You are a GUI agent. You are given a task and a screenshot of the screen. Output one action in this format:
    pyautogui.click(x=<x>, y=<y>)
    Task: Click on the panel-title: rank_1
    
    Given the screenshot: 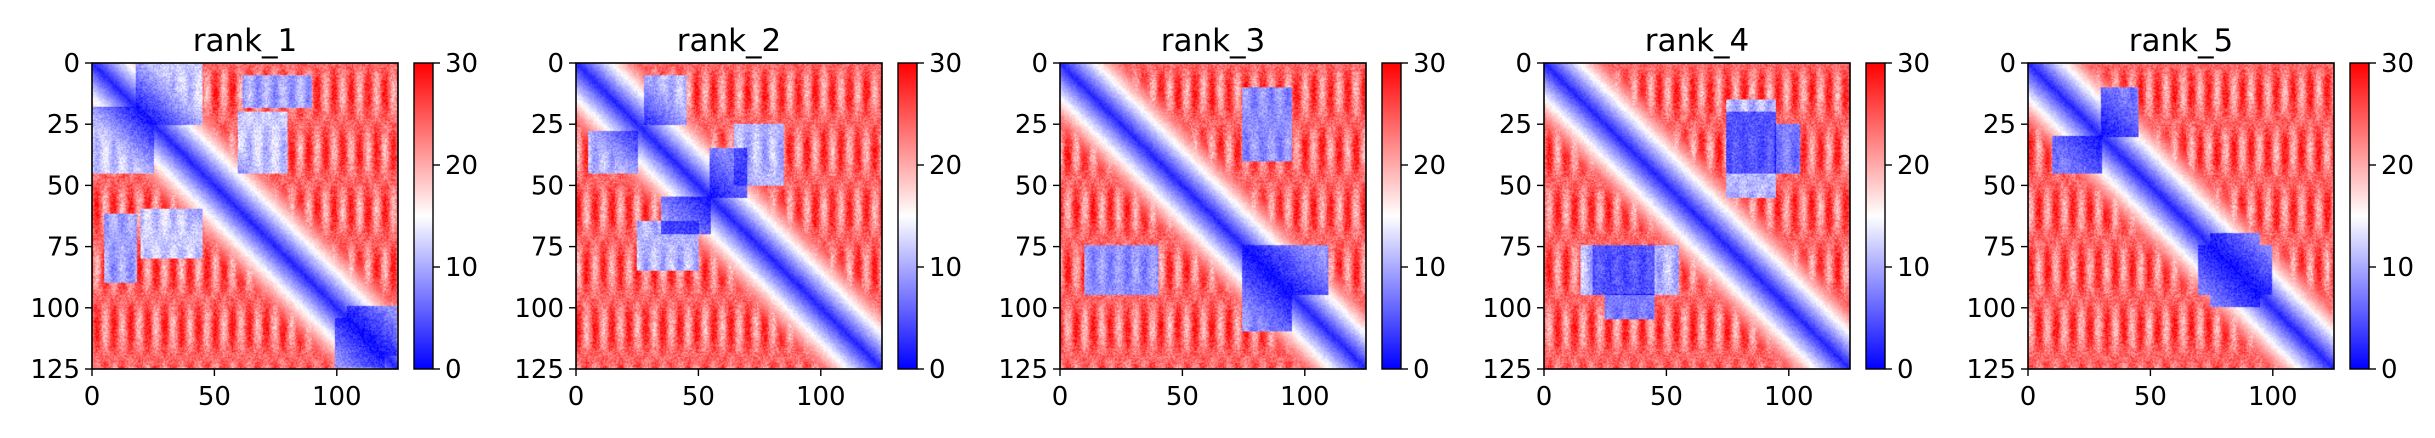 What is the action you would take?
    pyautogui.click(x=245, y=41)
    